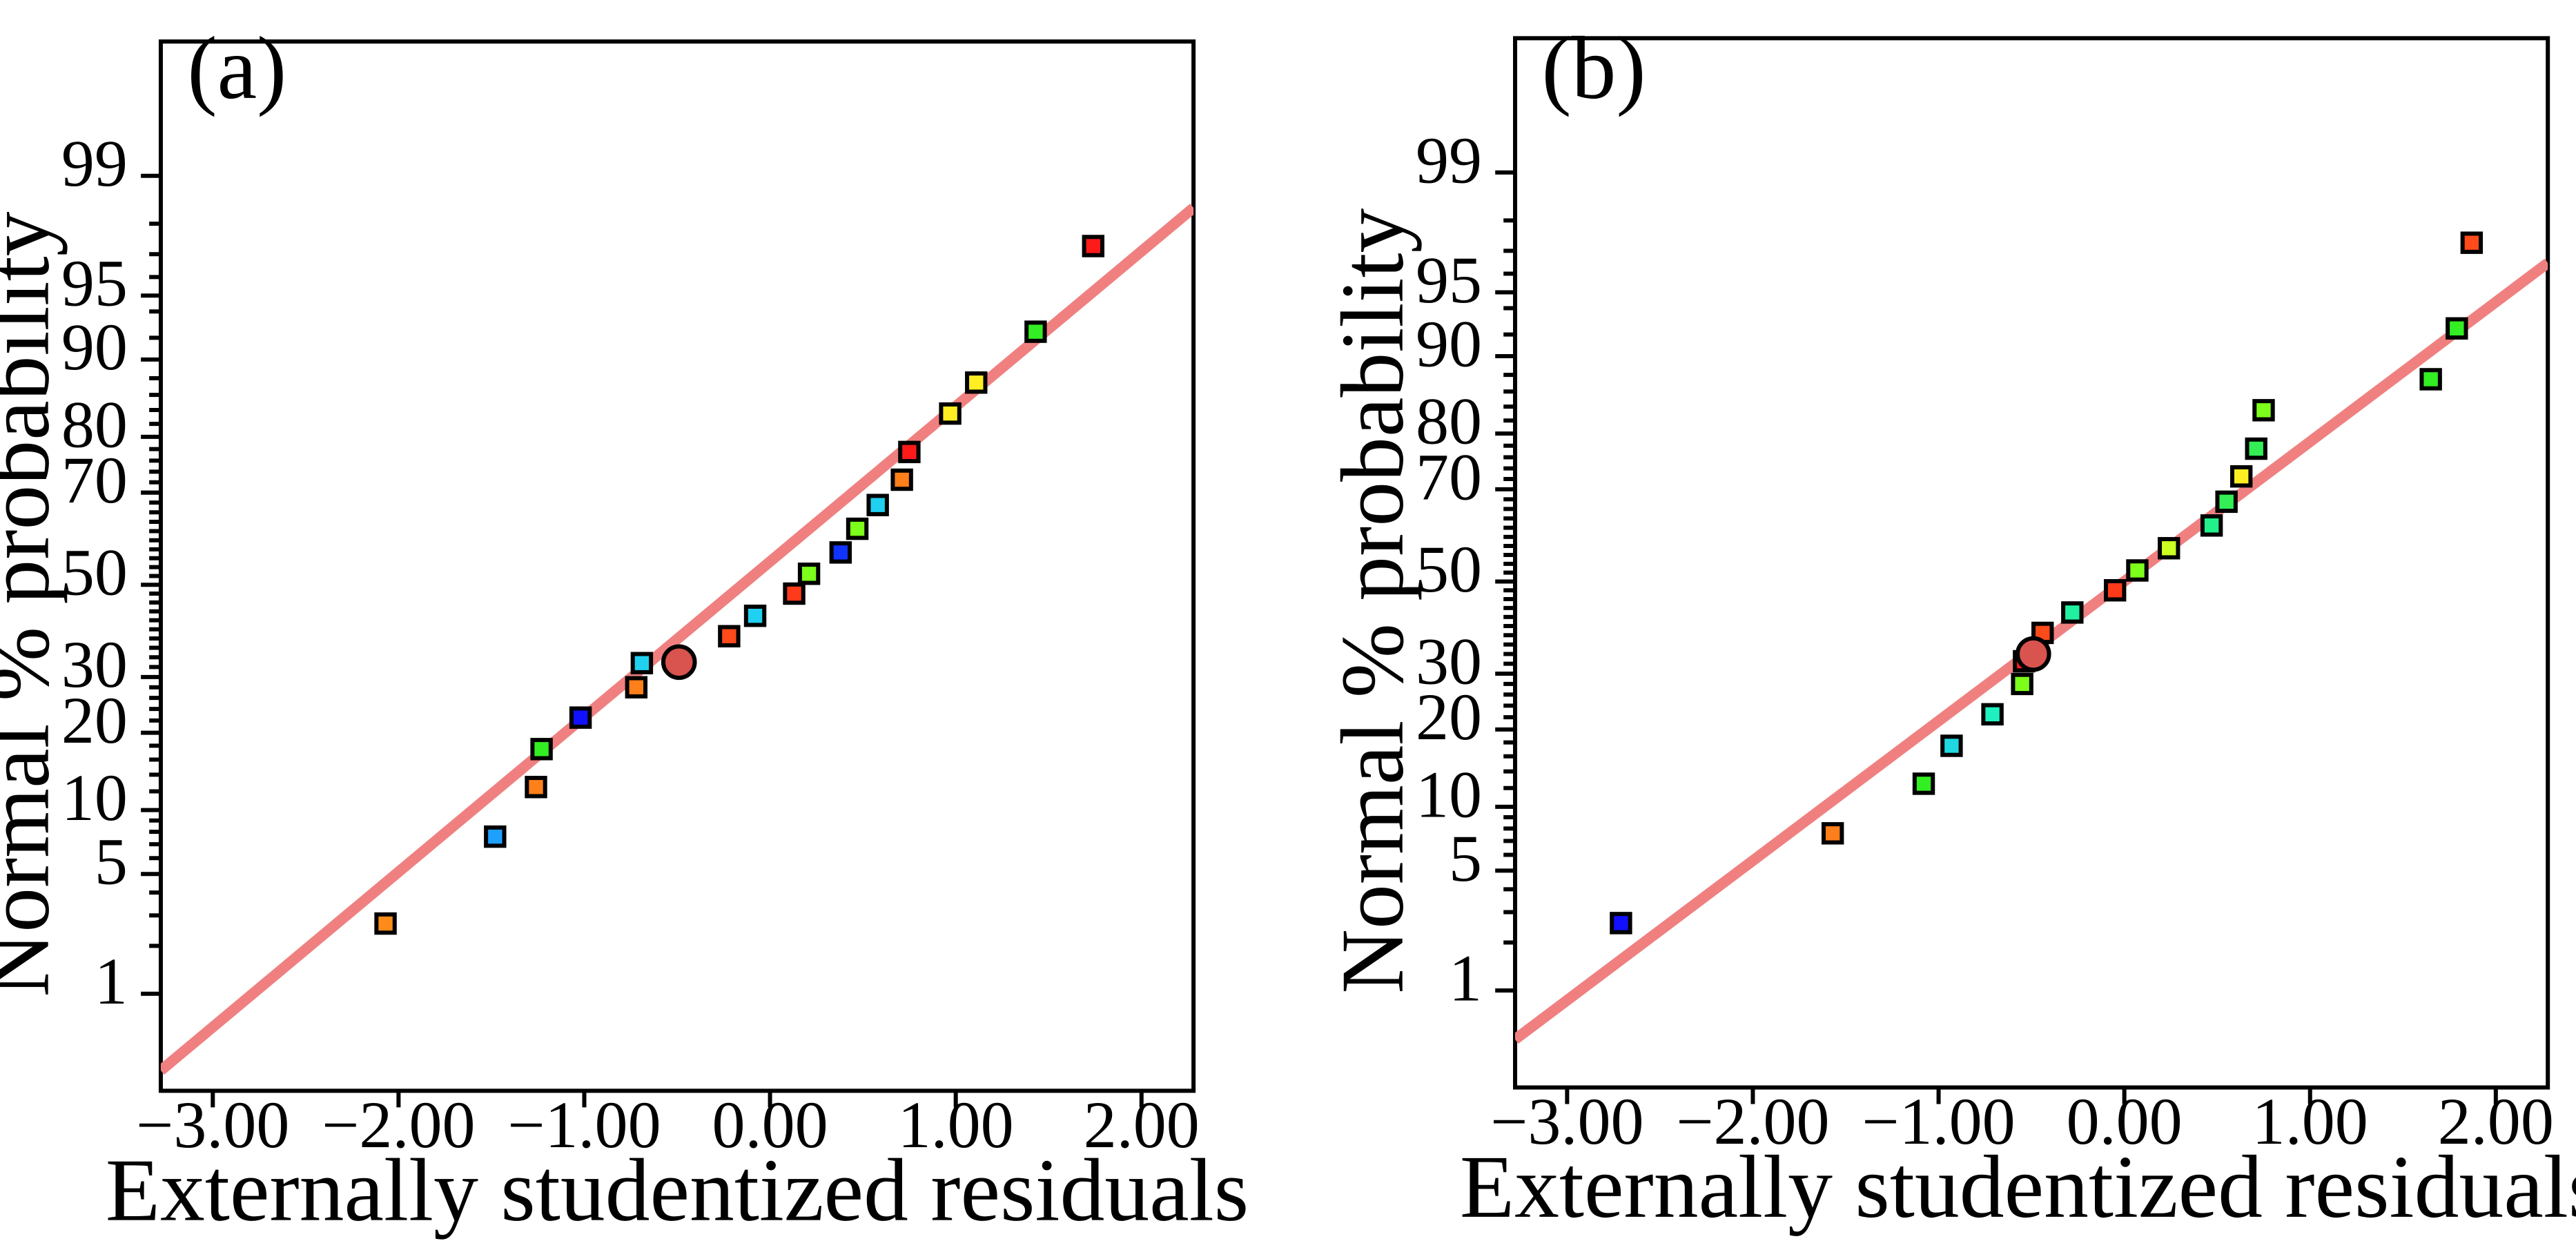 This screenshot has width=2576, height=1250. I want to click on panel-label-b: (b), so click(1593, 68).